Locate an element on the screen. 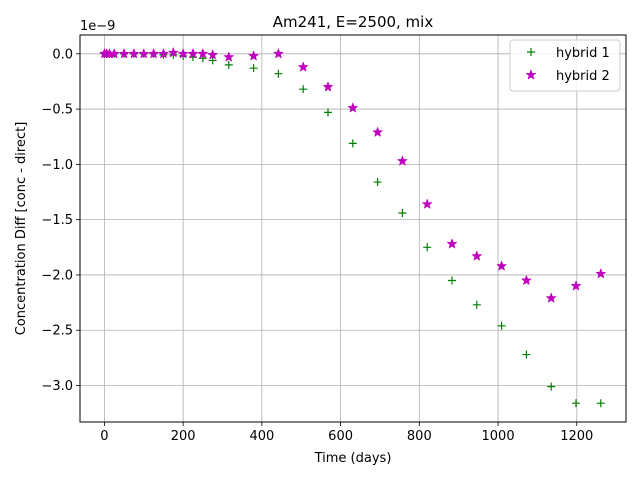 Image resolution: width=640 pixels, height=480 pixels. legend-label-hybrid-1: hybrid 1 is located at coordinates (583, 53).